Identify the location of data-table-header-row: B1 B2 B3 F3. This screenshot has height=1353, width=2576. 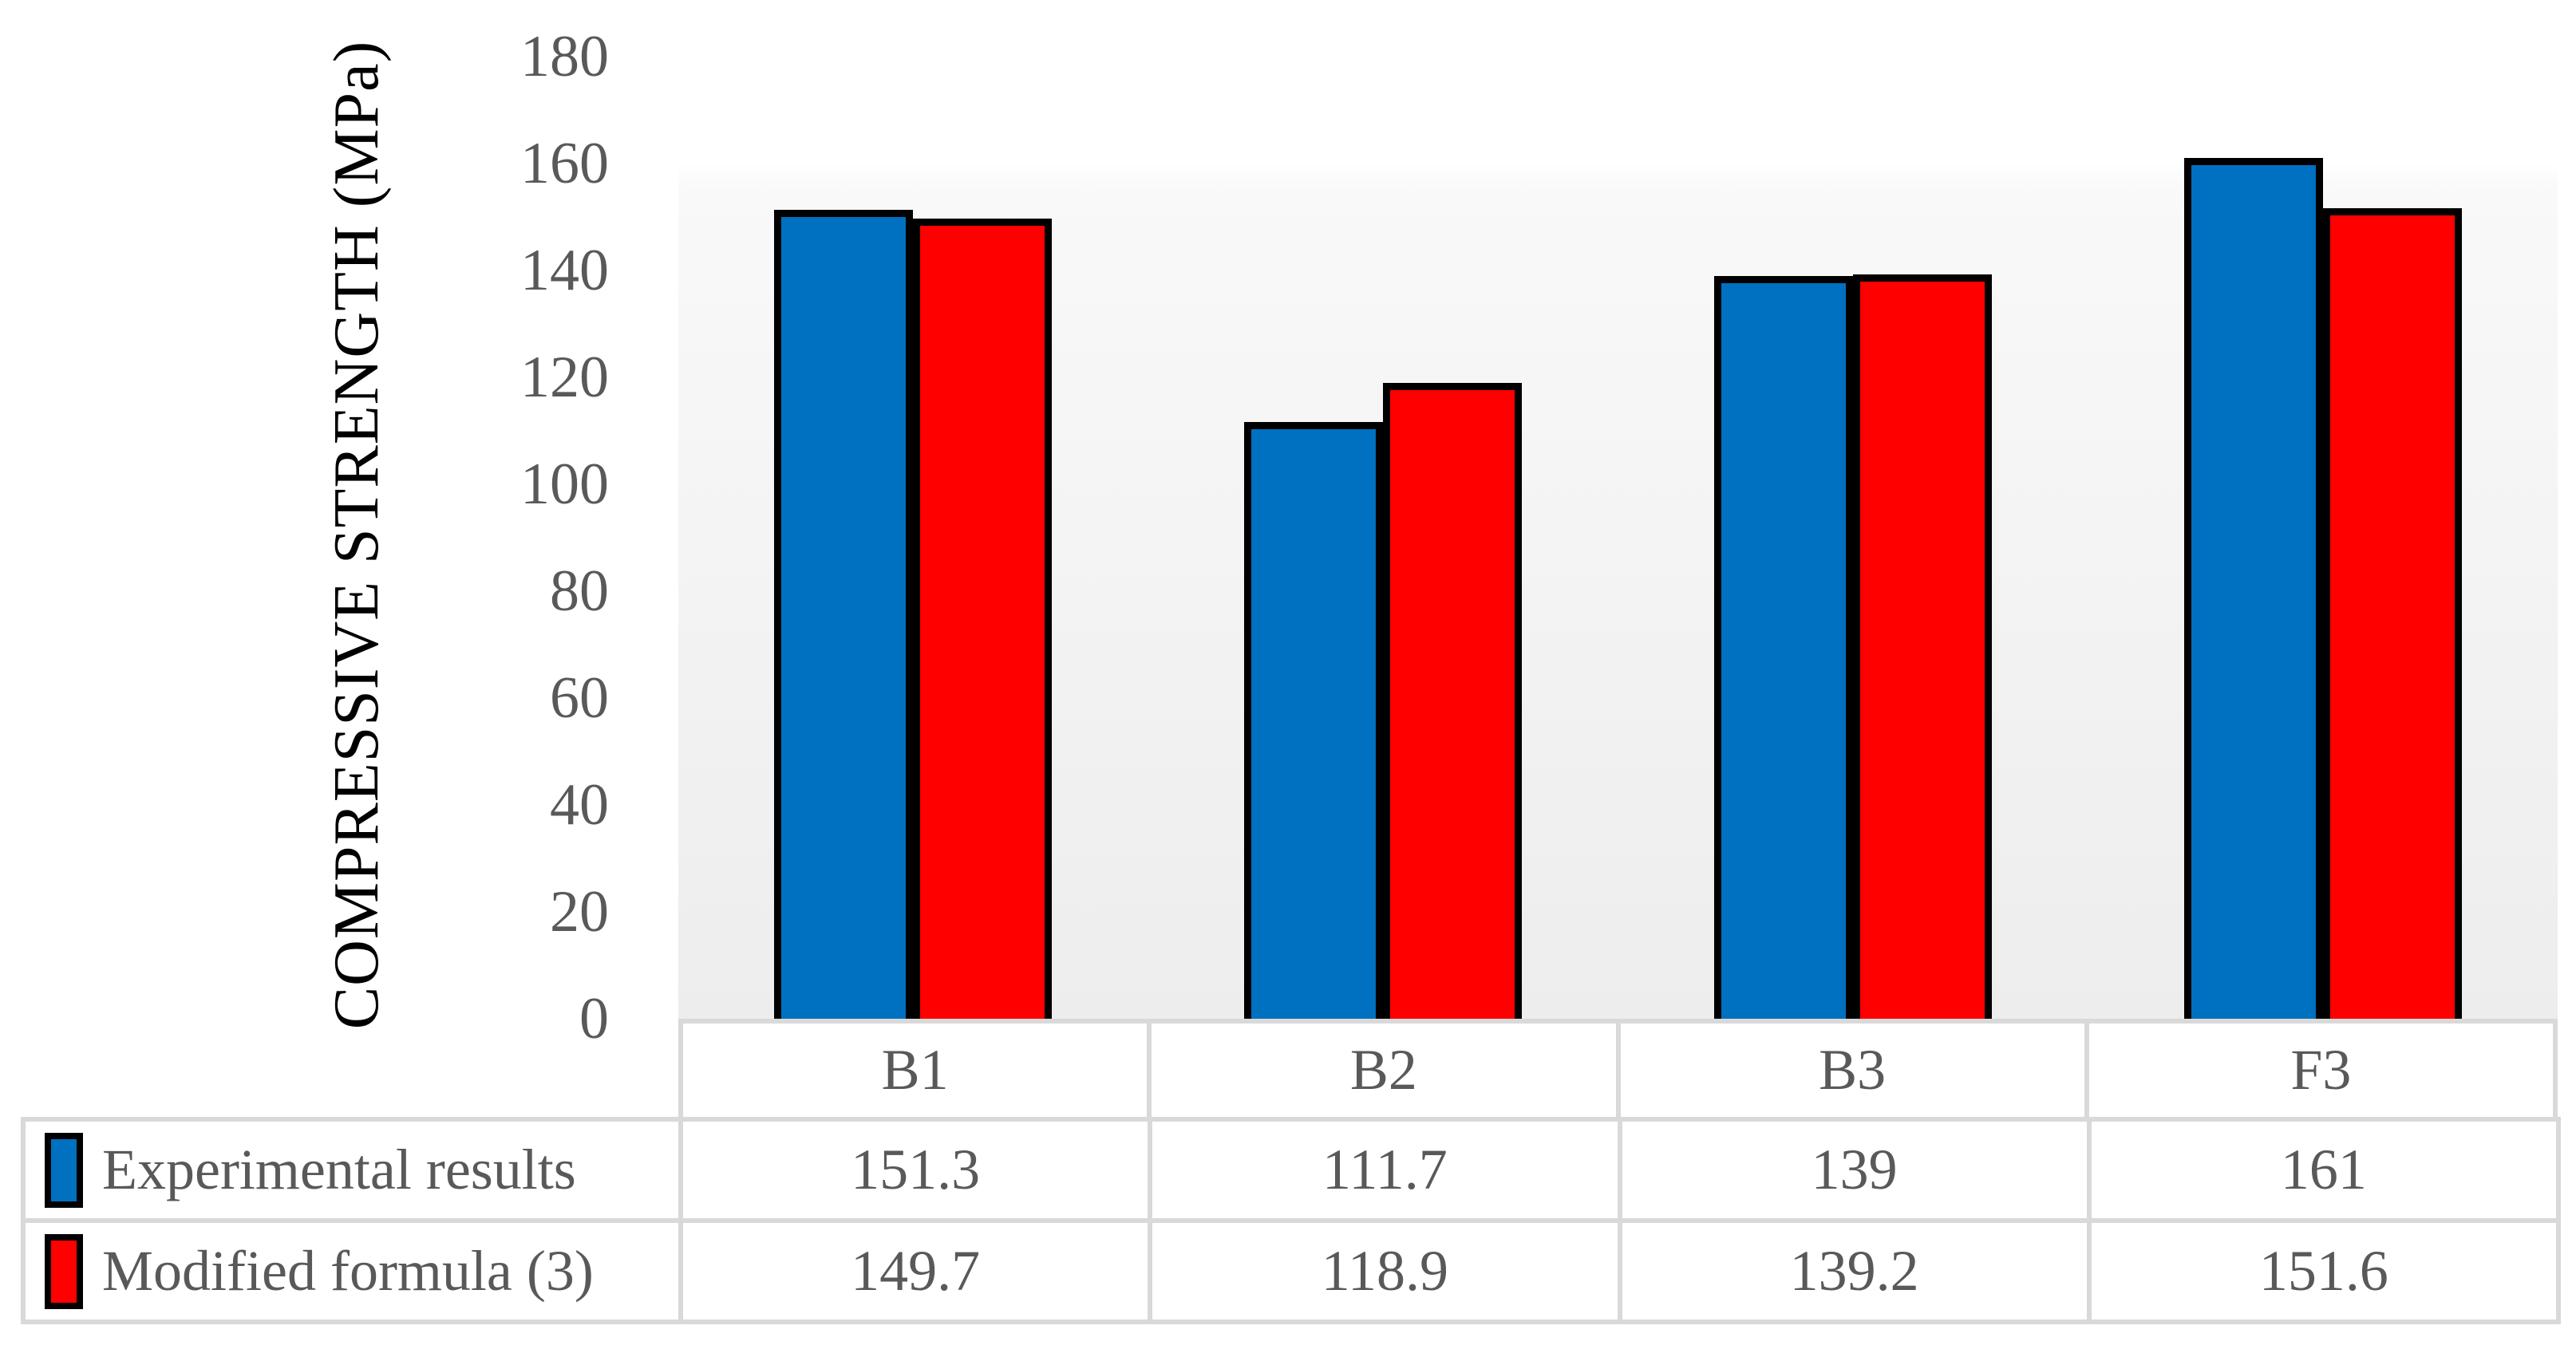
(1618, 1068).